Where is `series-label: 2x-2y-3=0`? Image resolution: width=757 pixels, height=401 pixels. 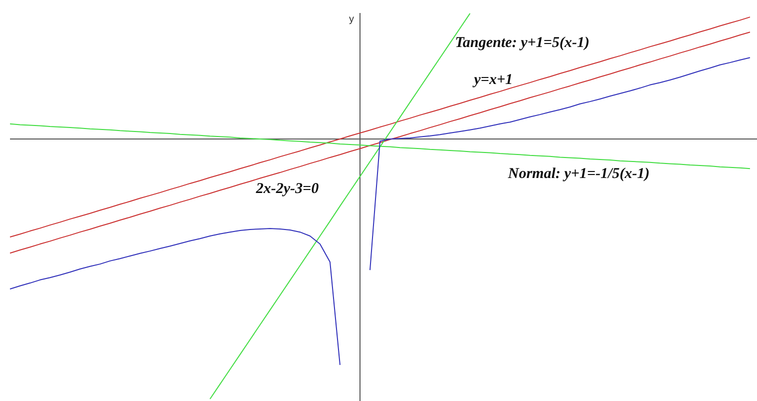
series-label: 2x-2y-3=0 is located at coordinates (287, 189).